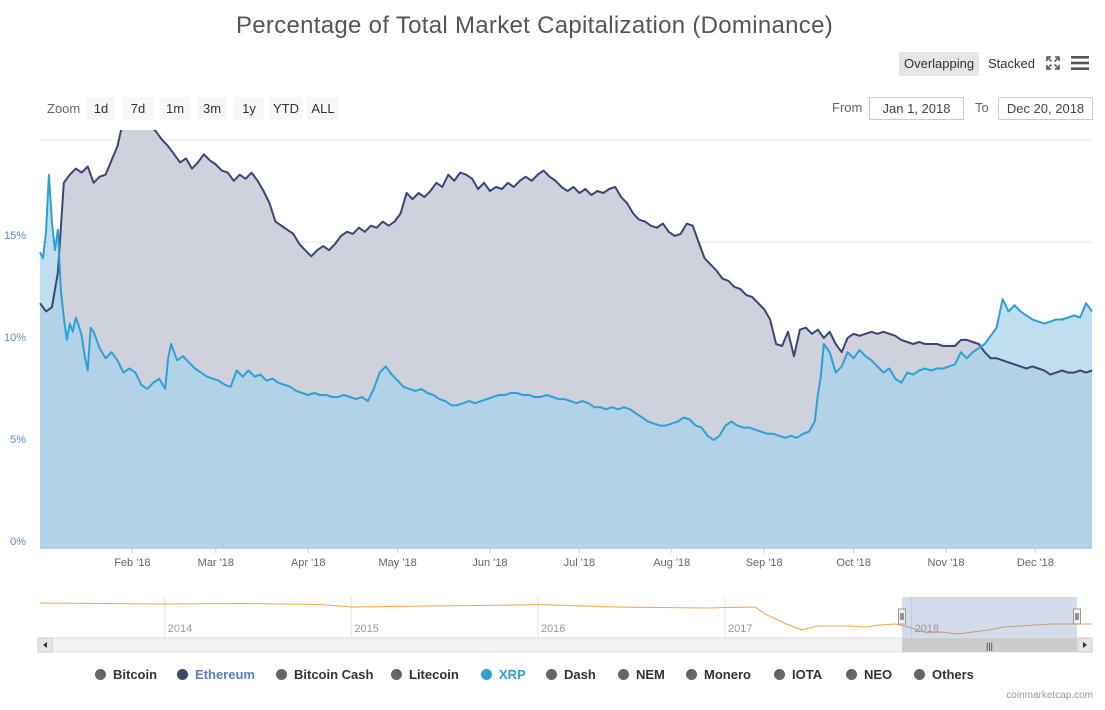 The width and height of the screenshot is (1105, 710). Describe the element at coordinates (15, 338) in the screenshot. I see `y-tick-label: 10%` at that location.